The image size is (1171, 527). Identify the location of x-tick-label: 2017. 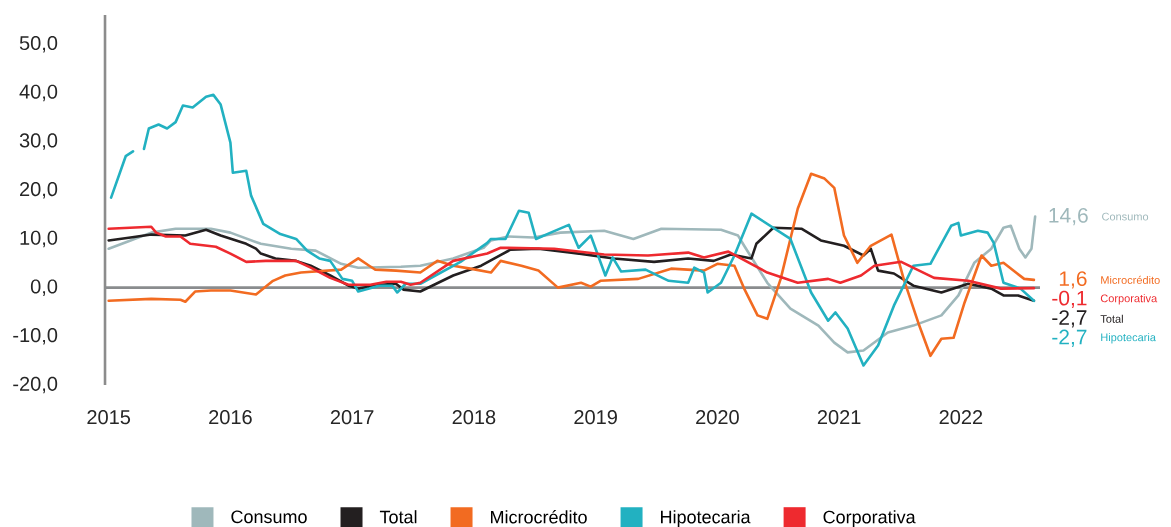
(352, 417).